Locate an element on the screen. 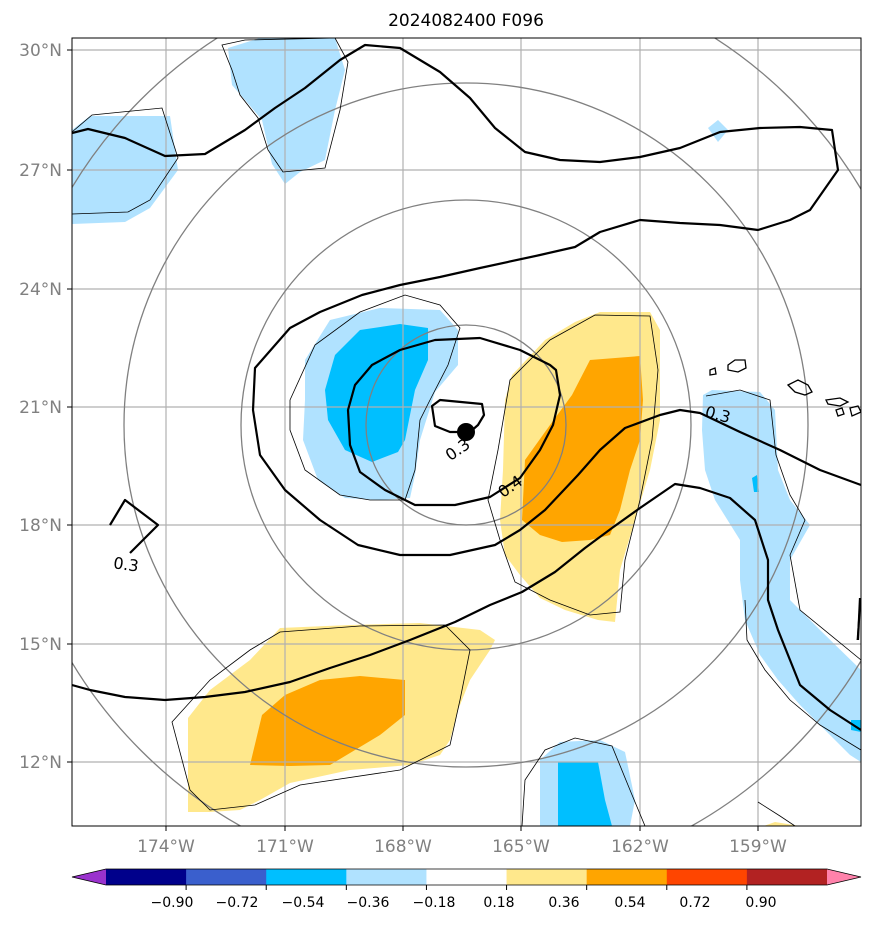 The width and height of the screenshot is (873, 928). colorbar-outline is located at coordinates (466, 877).